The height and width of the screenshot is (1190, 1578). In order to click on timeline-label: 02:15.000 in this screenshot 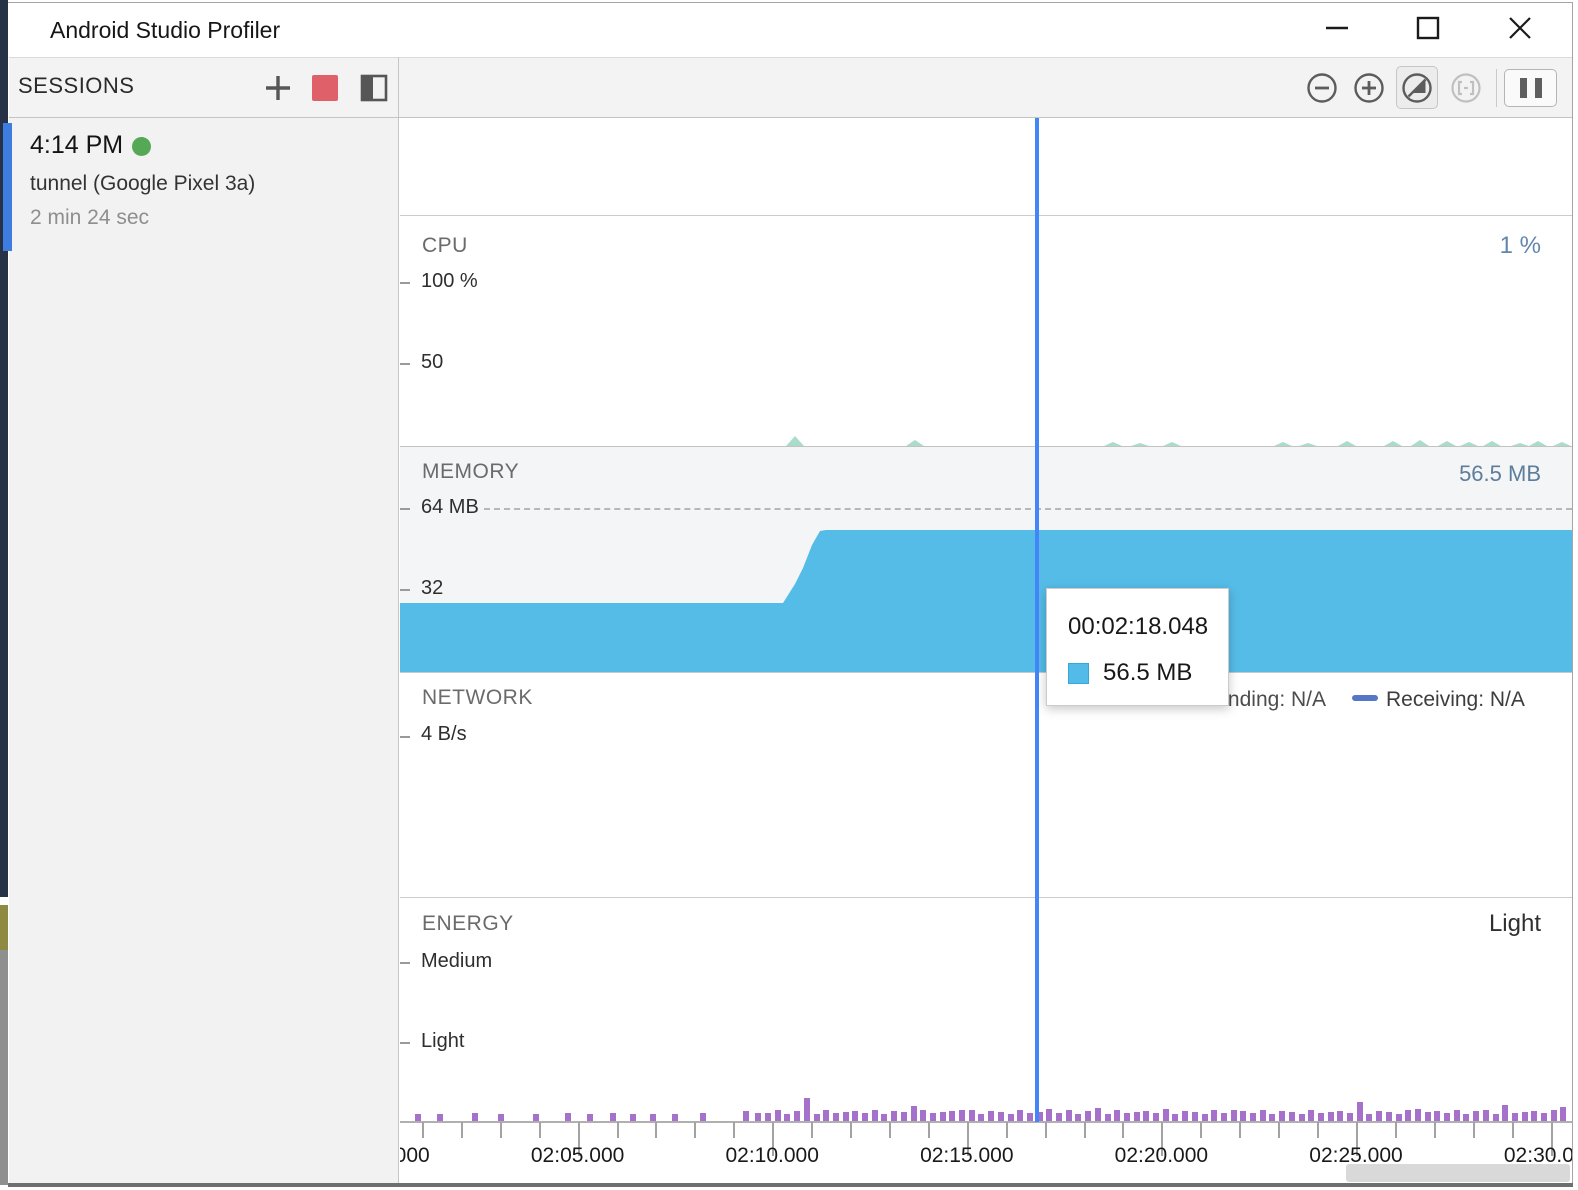, I will do `click(967, 1155)`.